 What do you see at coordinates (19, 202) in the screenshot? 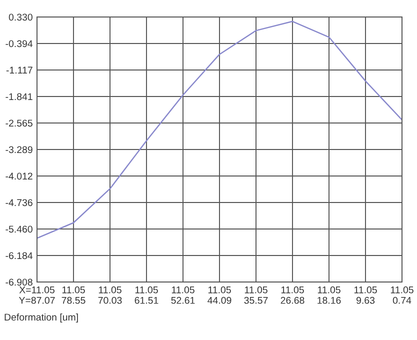
I see `y-tick-label: -4.736` at bounding box center [19, 202].